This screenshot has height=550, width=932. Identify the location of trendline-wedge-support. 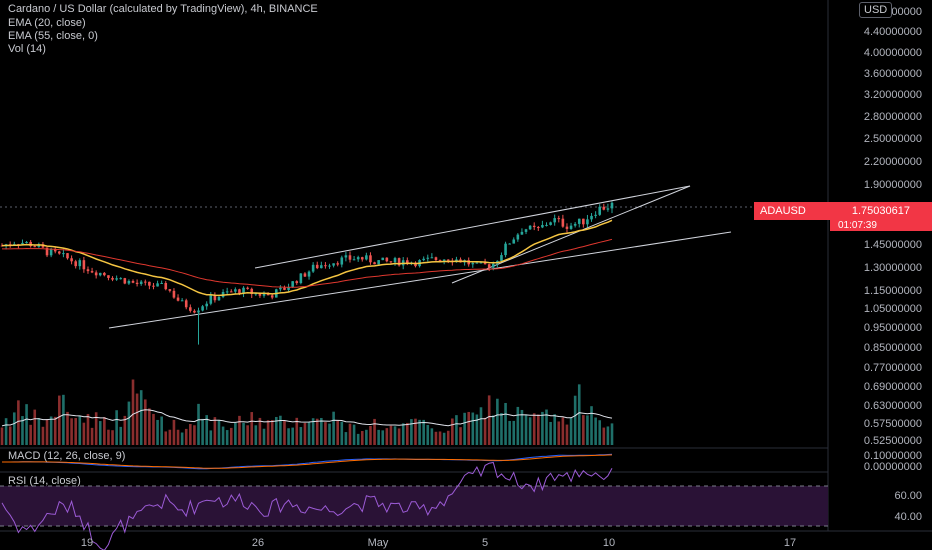
(571, 234).